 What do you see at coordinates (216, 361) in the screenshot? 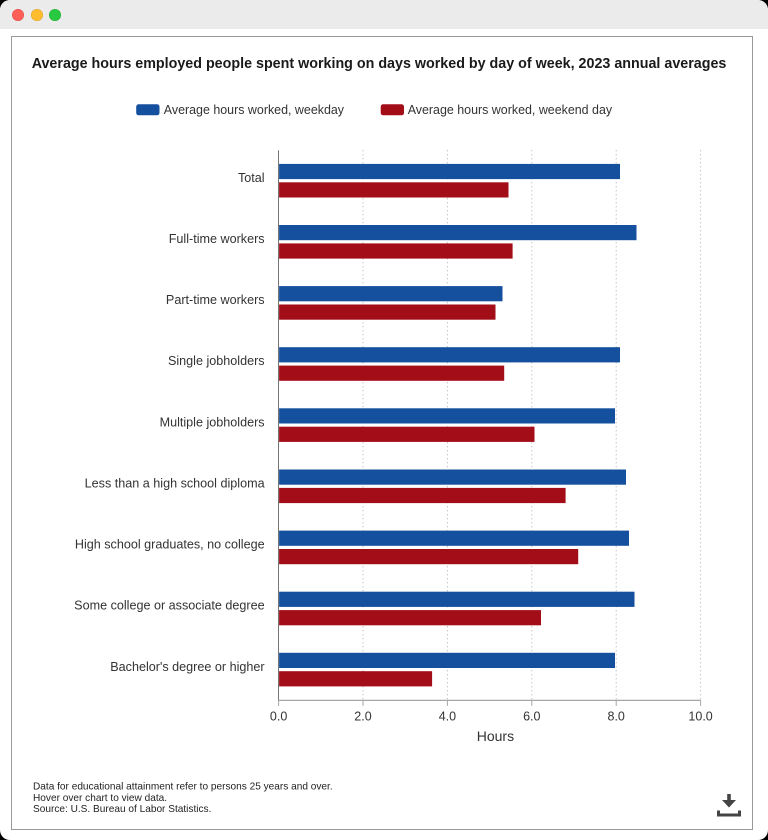
I see `svg-text: Single jobholders` at bounding box center [216, 361].